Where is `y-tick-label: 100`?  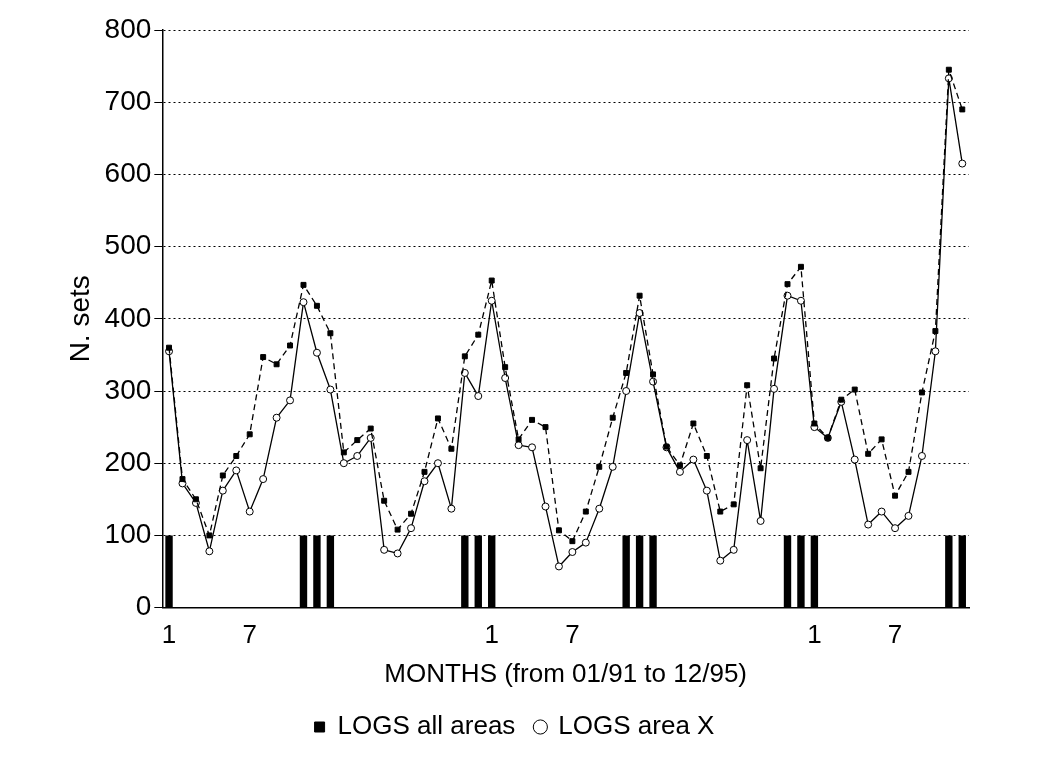
y-tick-label: 100 is located at coordinates (128, 534).